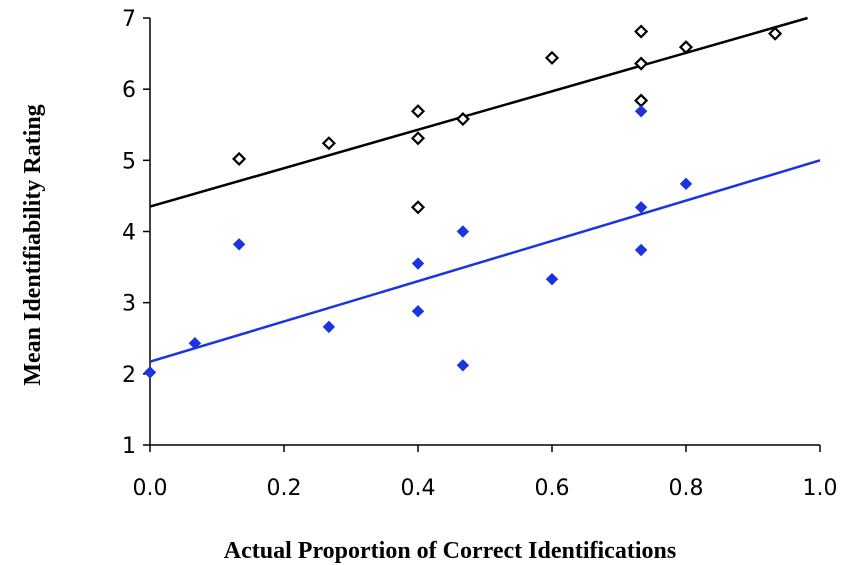 The height and width of the screenshot is (565, 843). Describe the element at coordinates (129, 446) in the screenshot. I see `y-tick-label: 1` at that location.